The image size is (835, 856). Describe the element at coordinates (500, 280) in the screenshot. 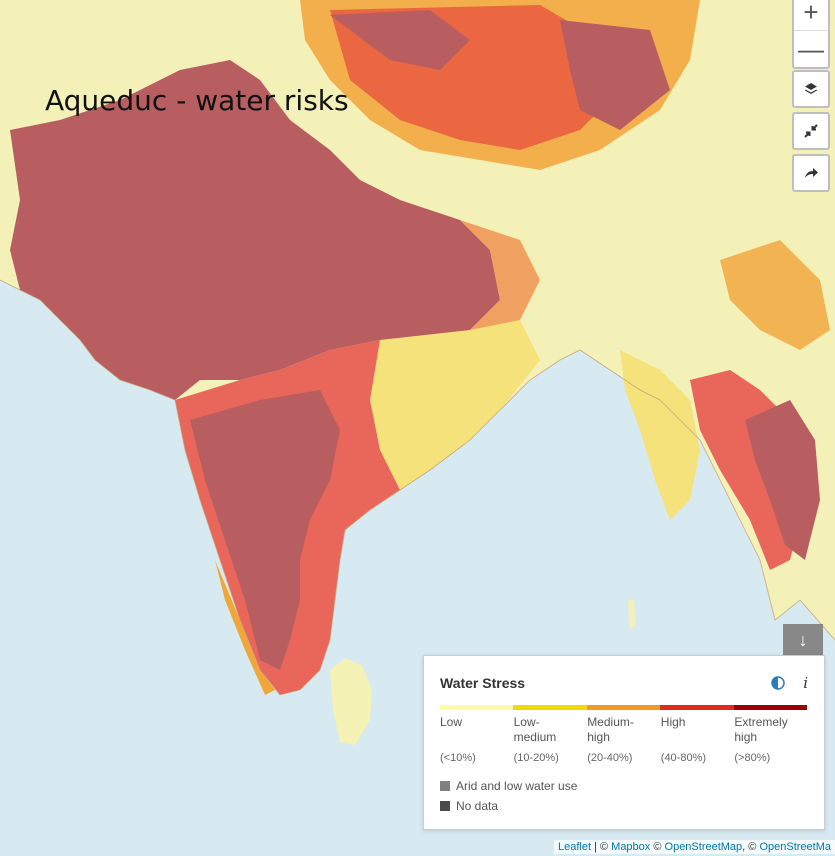

I see `zone-ganges-mix` at that location.